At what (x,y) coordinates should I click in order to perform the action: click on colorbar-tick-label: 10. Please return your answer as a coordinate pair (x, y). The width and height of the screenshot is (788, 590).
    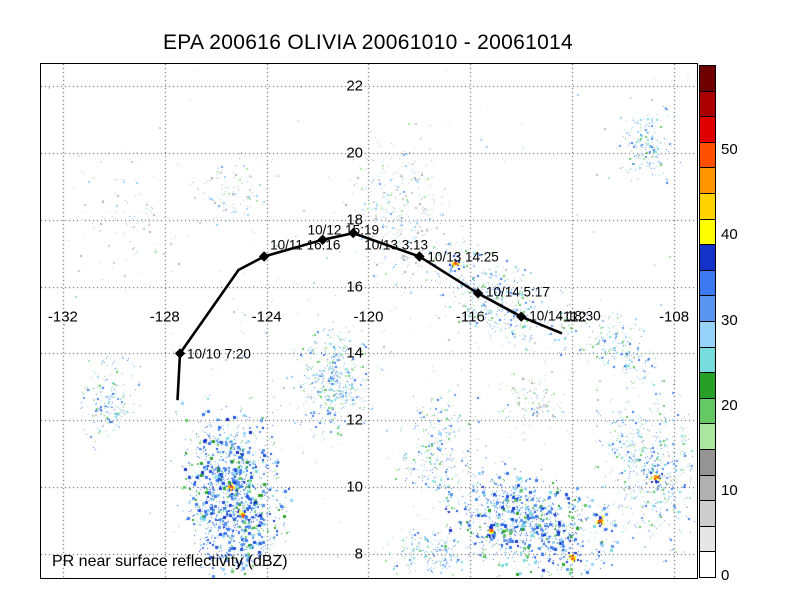
    Looking at the image, I should click on (729, 490).